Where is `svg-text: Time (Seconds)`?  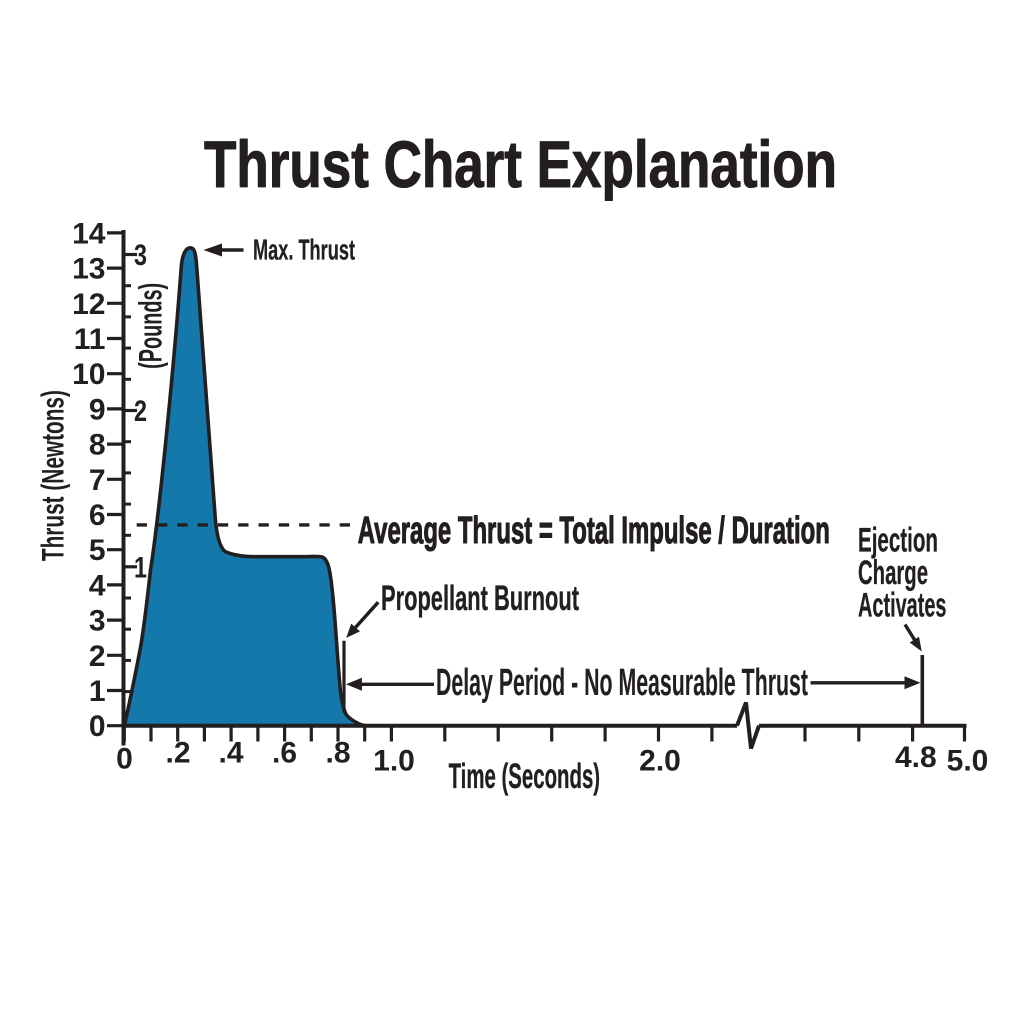
svg-text: Time (Seconds) is located at coordinates (524, 776).